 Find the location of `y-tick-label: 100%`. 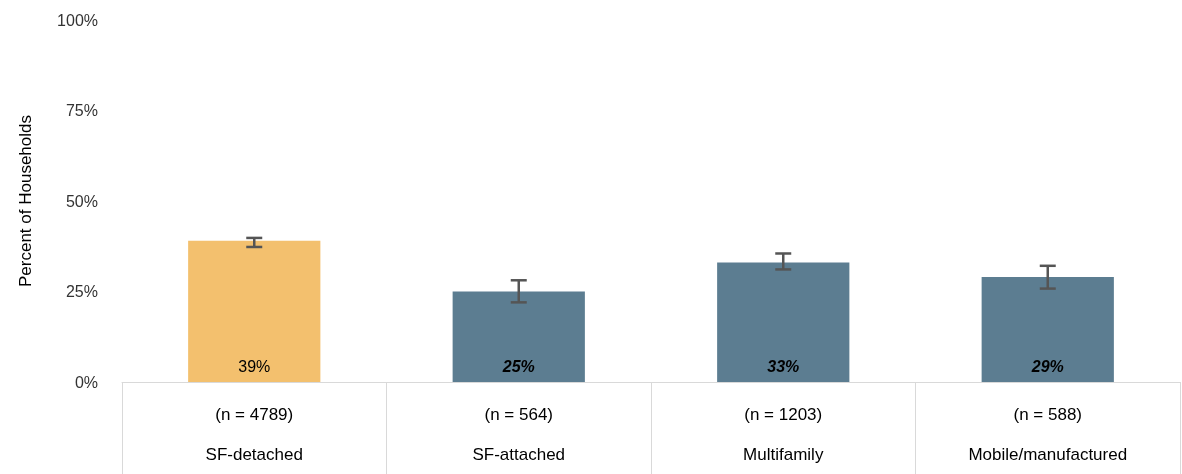

y-tick-label: 100% is located at coordinates (77, 20).